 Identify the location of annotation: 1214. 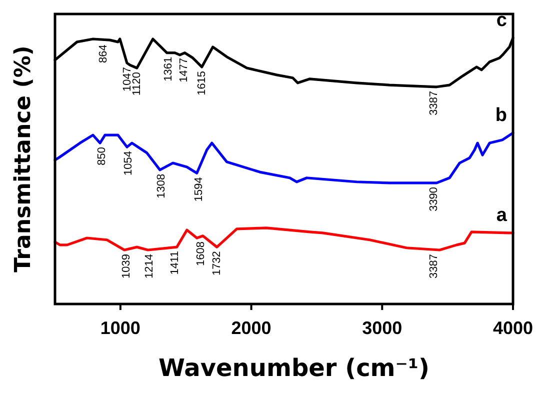
(149, 266).